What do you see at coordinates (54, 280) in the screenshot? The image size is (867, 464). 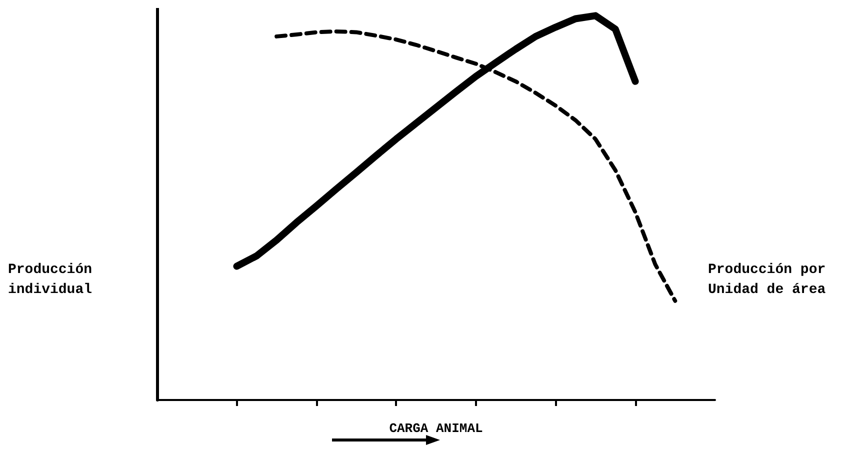 I see `y-axis-title: Producción individual` at bounding box center [54, 280].